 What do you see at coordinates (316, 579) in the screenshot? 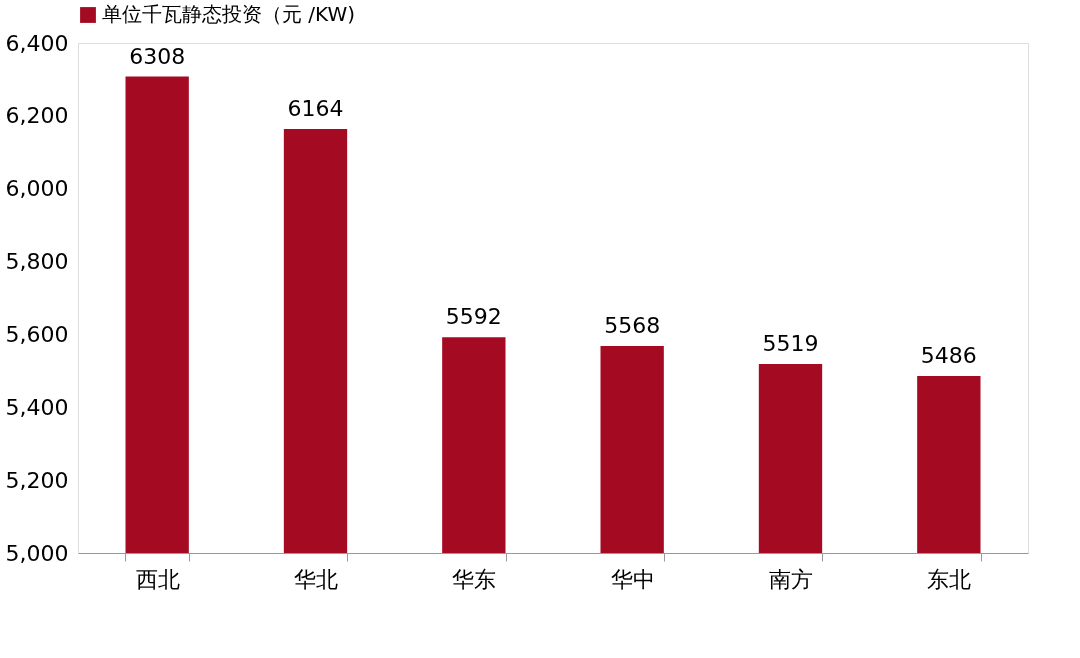
I see `x-tick-label: 华北` at bounding box center [316, 579].